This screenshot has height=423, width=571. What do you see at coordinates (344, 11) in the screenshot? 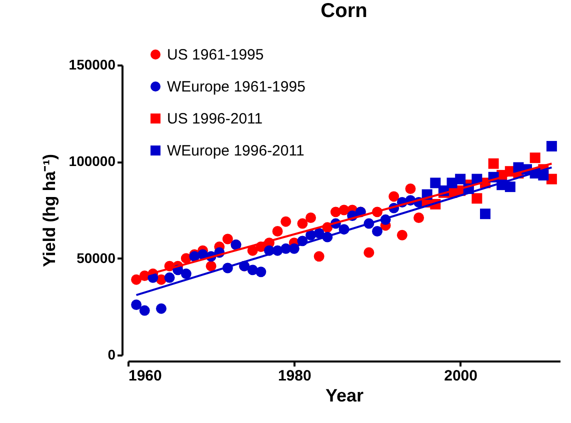
I see `chart-title: Corn` at bounding box center [344, 11].